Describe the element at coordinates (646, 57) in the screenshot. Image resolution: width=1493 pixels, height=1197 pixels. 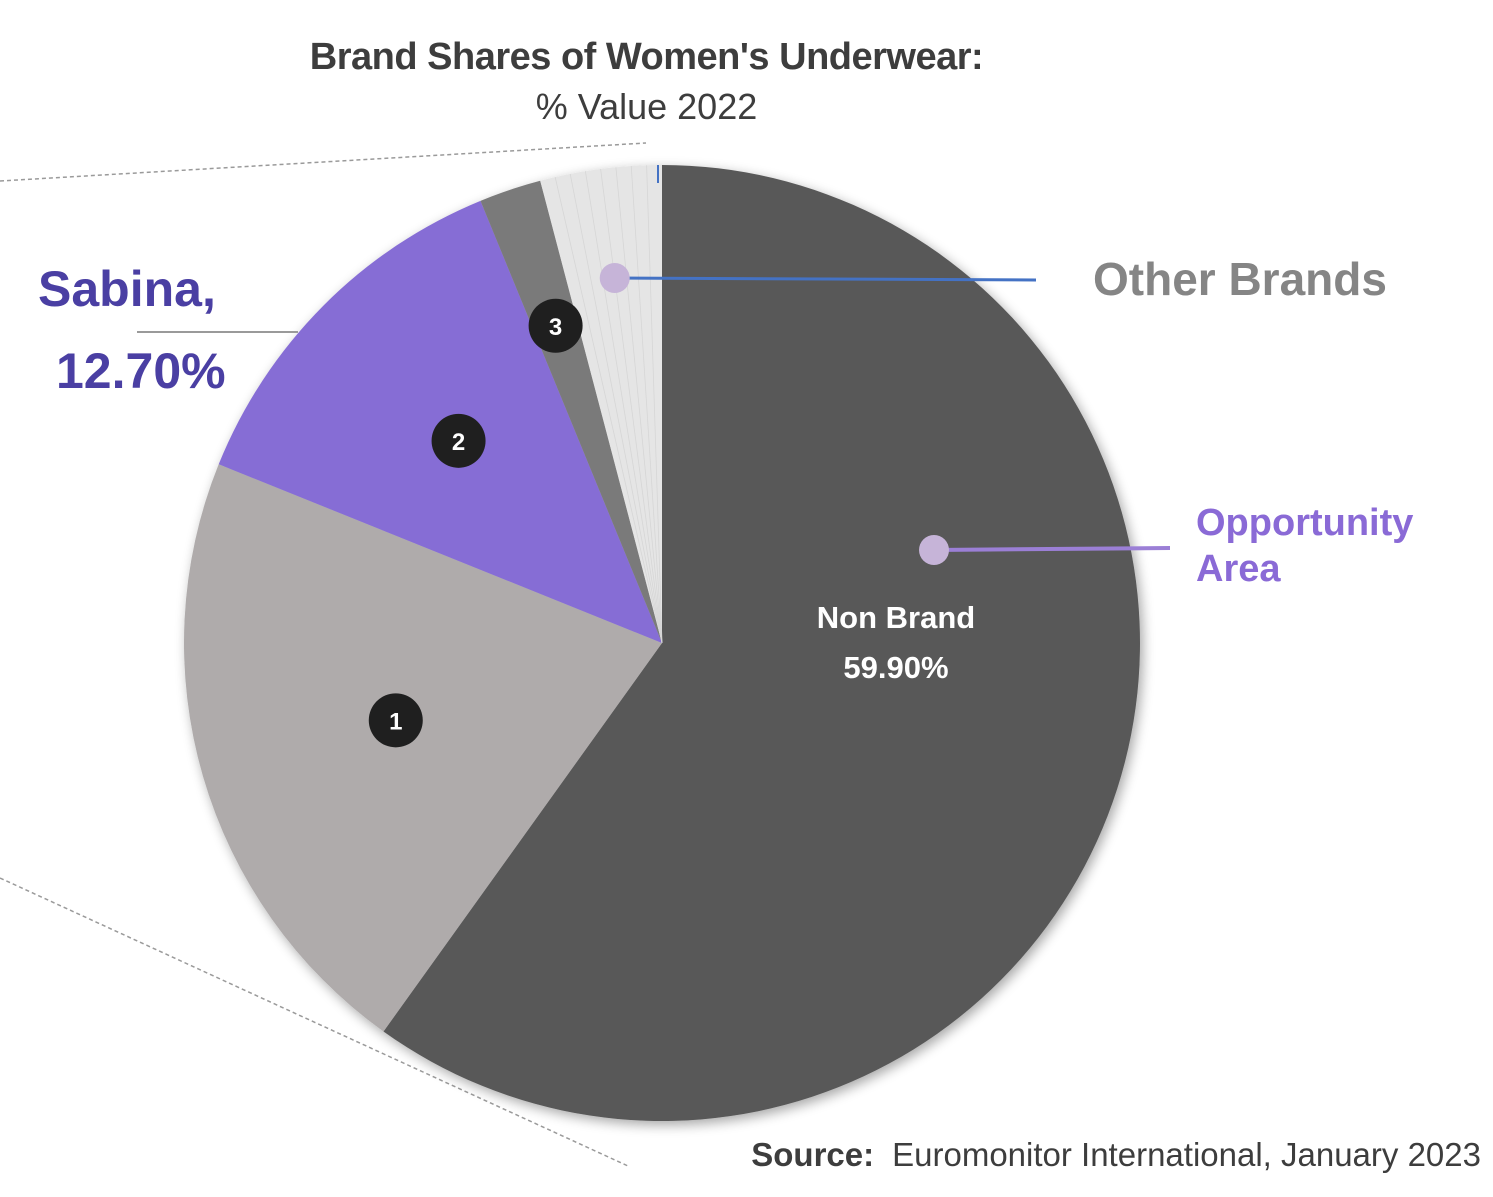
I see `chart-title: Brand Shares of Women's Underwear:` at that location.